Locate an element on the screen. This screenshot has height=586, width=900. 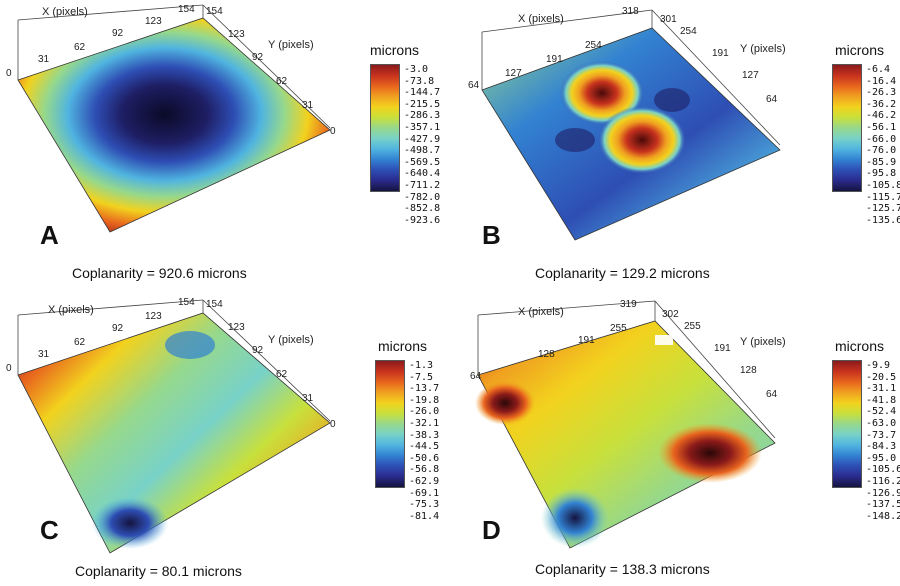
y-tick: 127 is located at coordinates (750, 75).